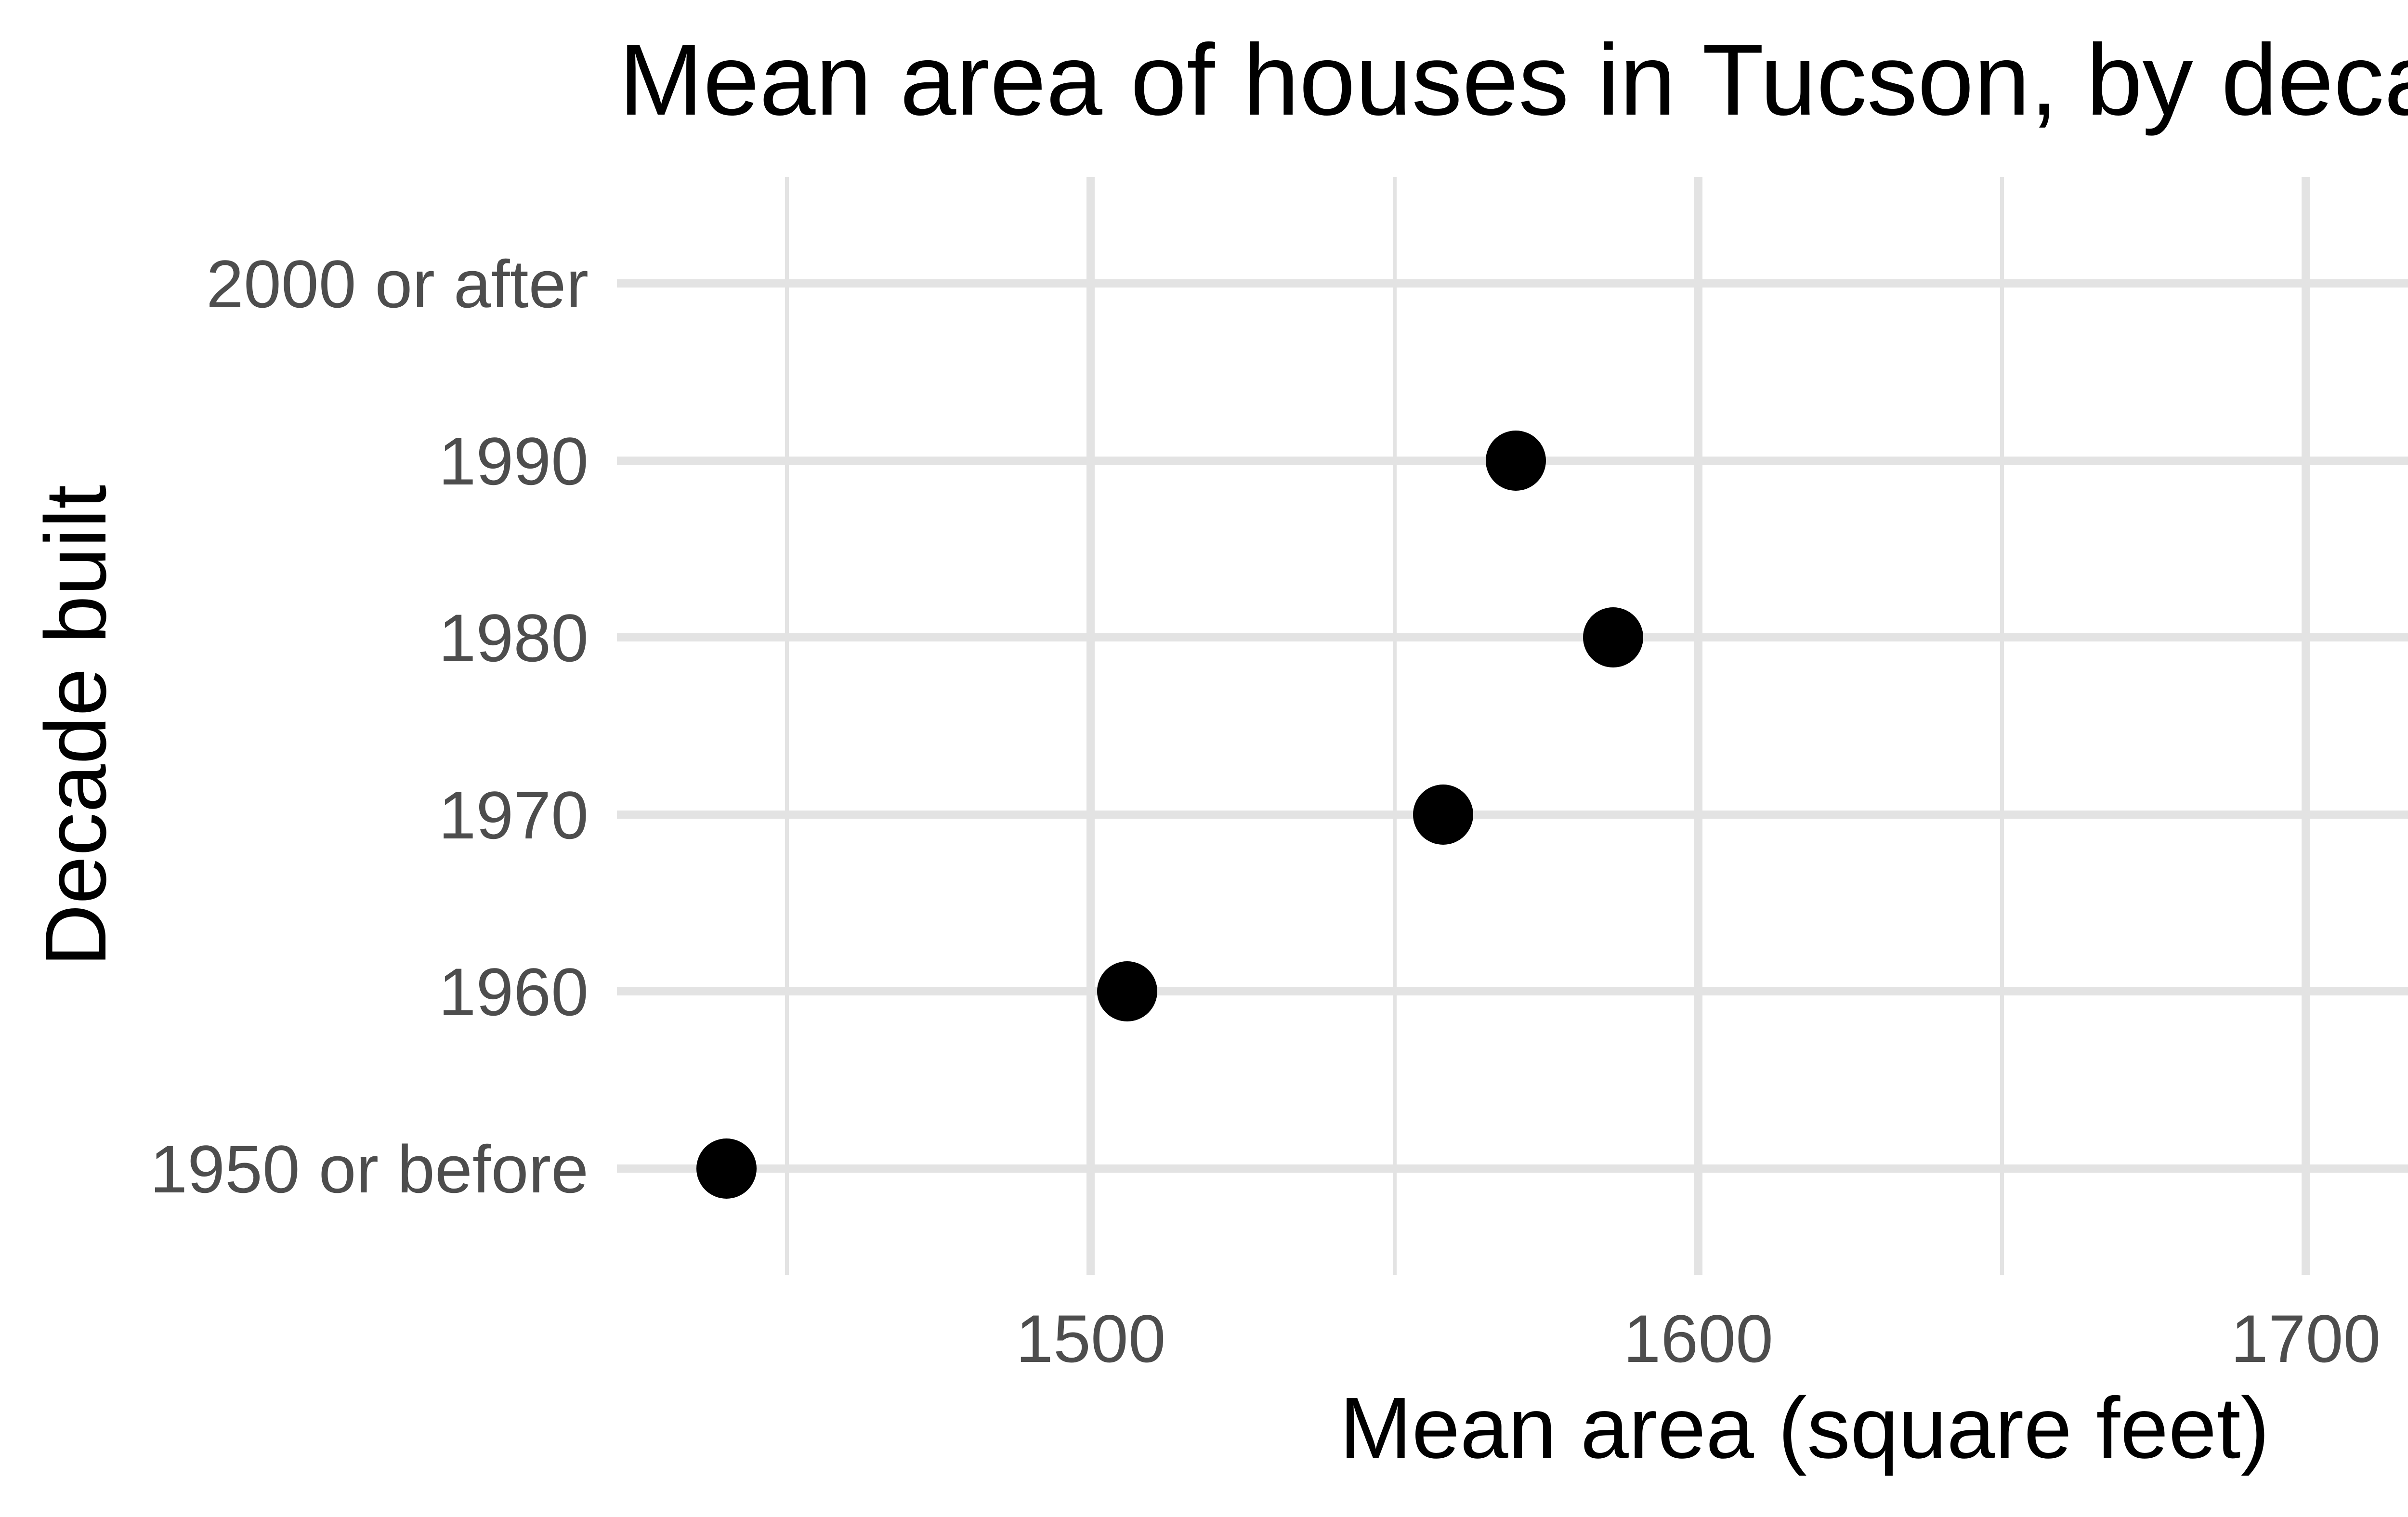  Describe the element at coordinates (513, 992) in the screenshot. I see `y-tick-label: 1960` at that location.